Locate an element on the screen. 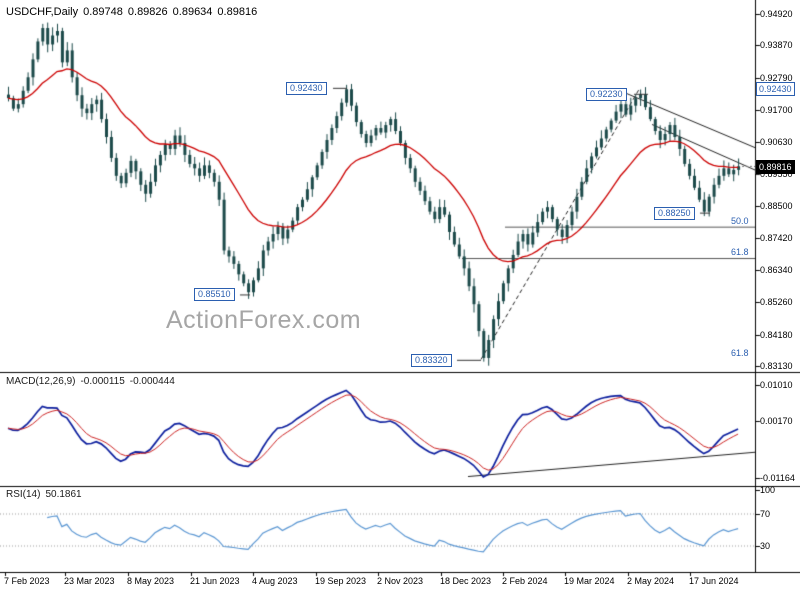 This screenshot has width=800, height=600. high-value: 0.89826 is located at coordinates (147, 12).